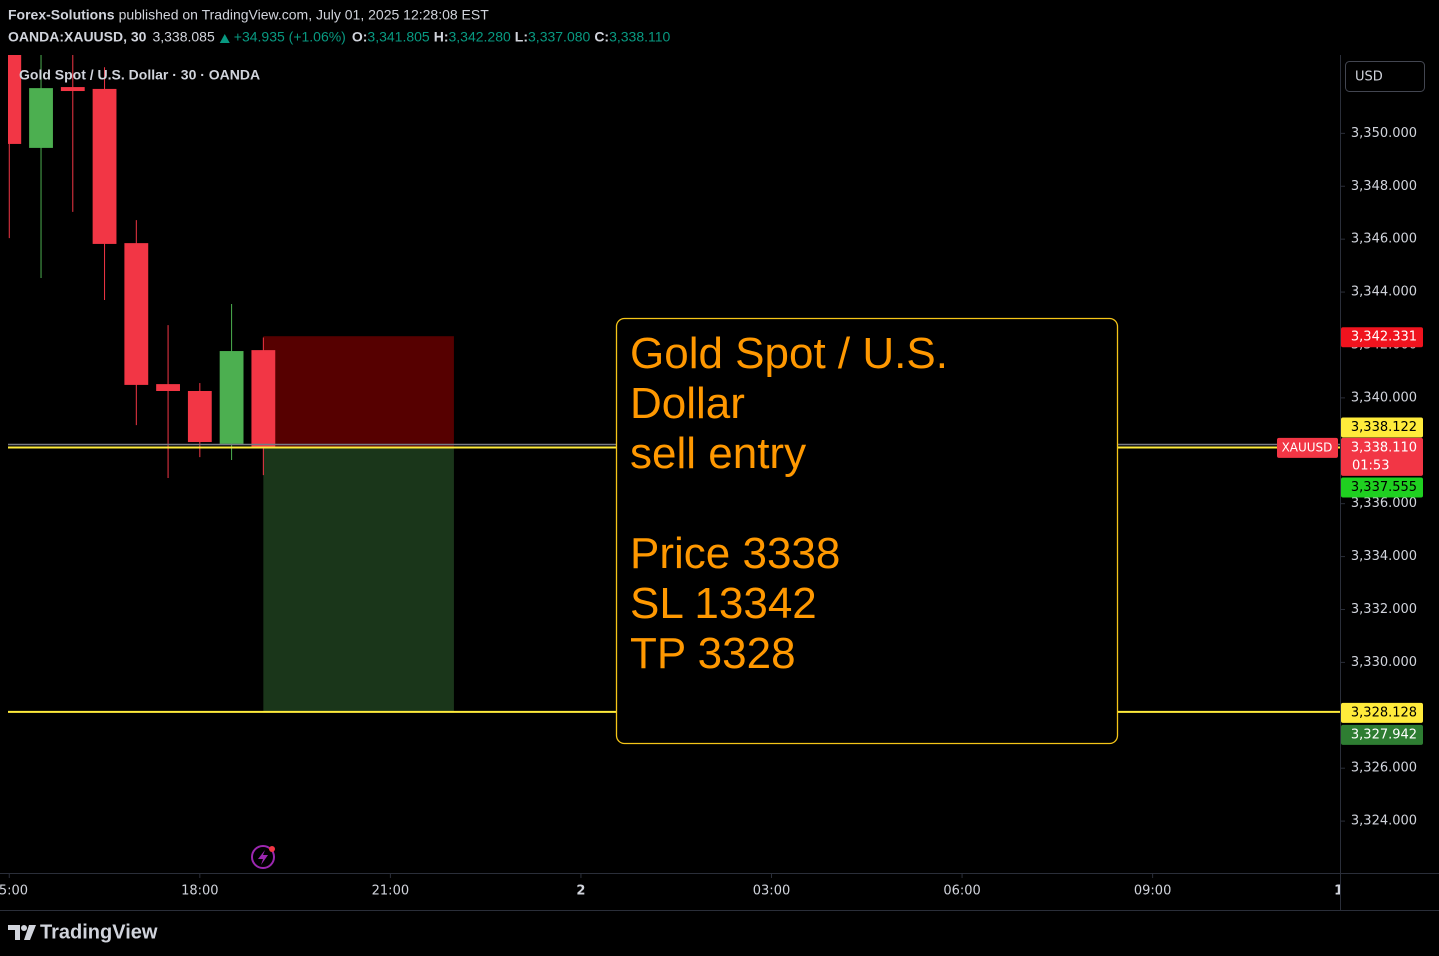 This screenshot has height=956, width=1439. Describe the element at coordinates (1369, 77) in the screenshot. I see `currency-label: USD` at that location.